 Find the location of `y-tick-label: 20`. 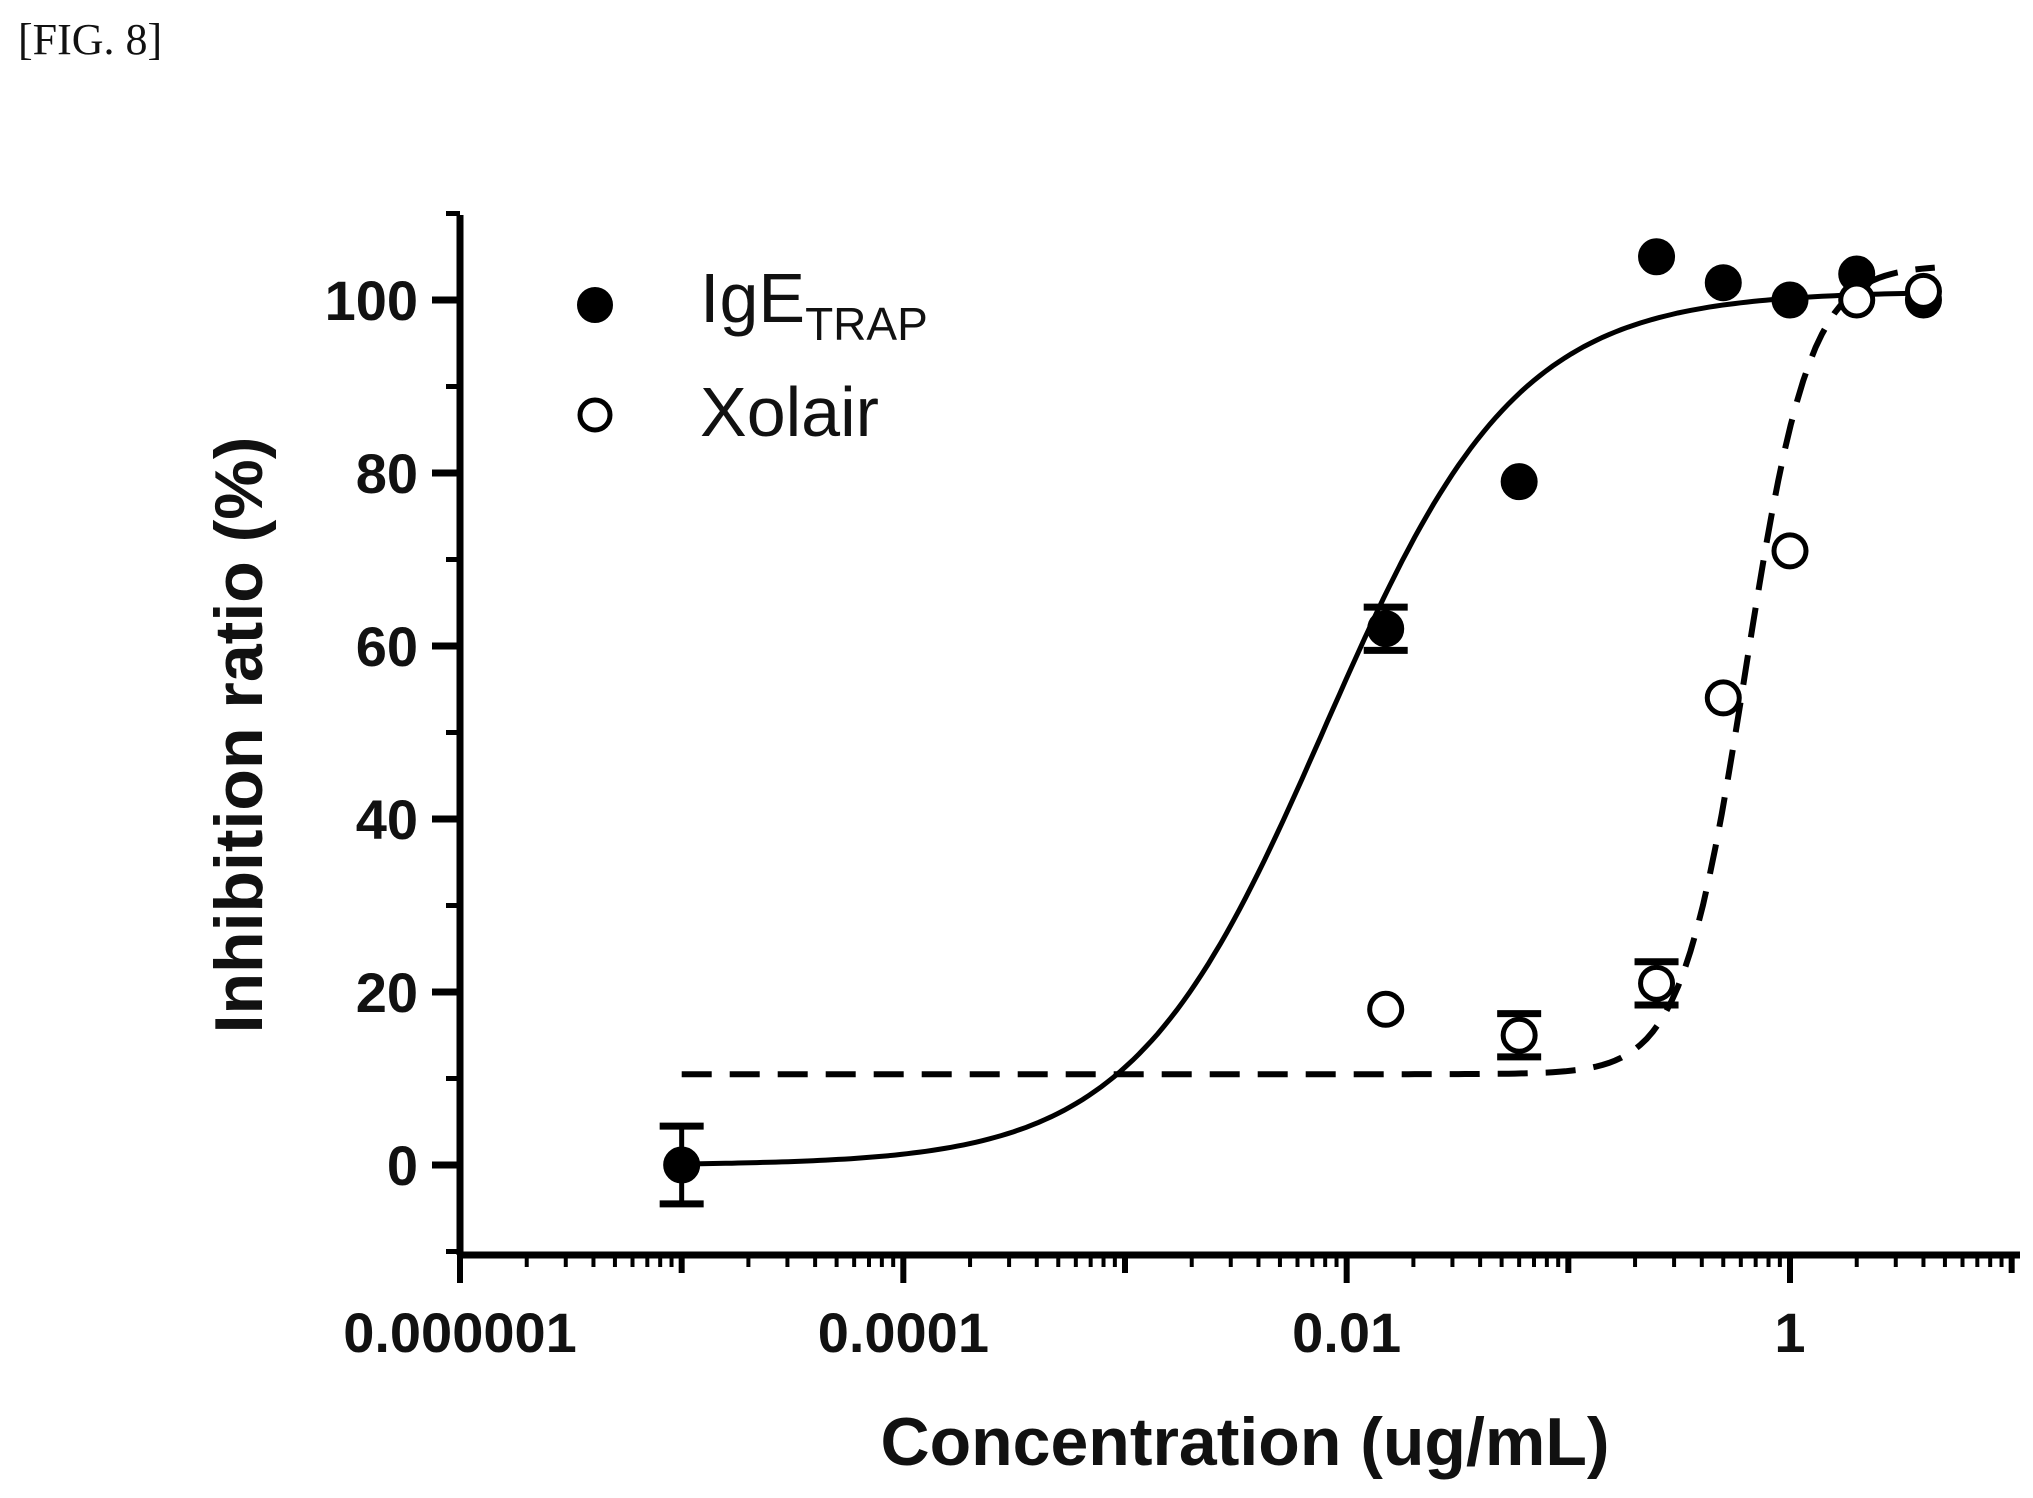

y-tick-label: 20 is located at coordinates (387, 992).